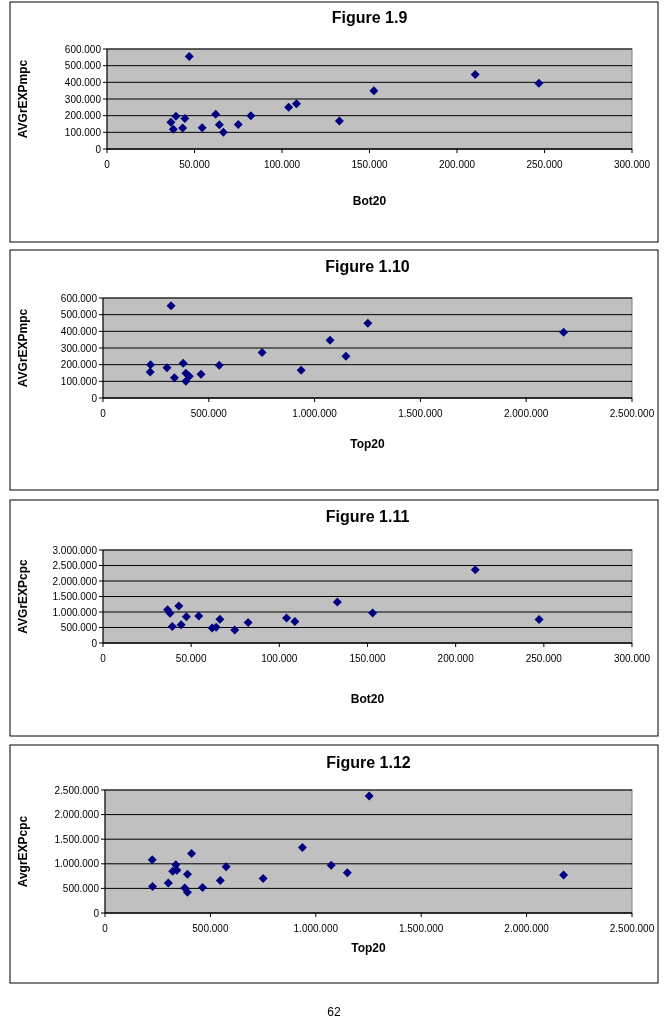 The width and height of the screenshot is (669, 1030). I want to click on y-axis-title: AVGrEXPcpc, so click(23, 596).